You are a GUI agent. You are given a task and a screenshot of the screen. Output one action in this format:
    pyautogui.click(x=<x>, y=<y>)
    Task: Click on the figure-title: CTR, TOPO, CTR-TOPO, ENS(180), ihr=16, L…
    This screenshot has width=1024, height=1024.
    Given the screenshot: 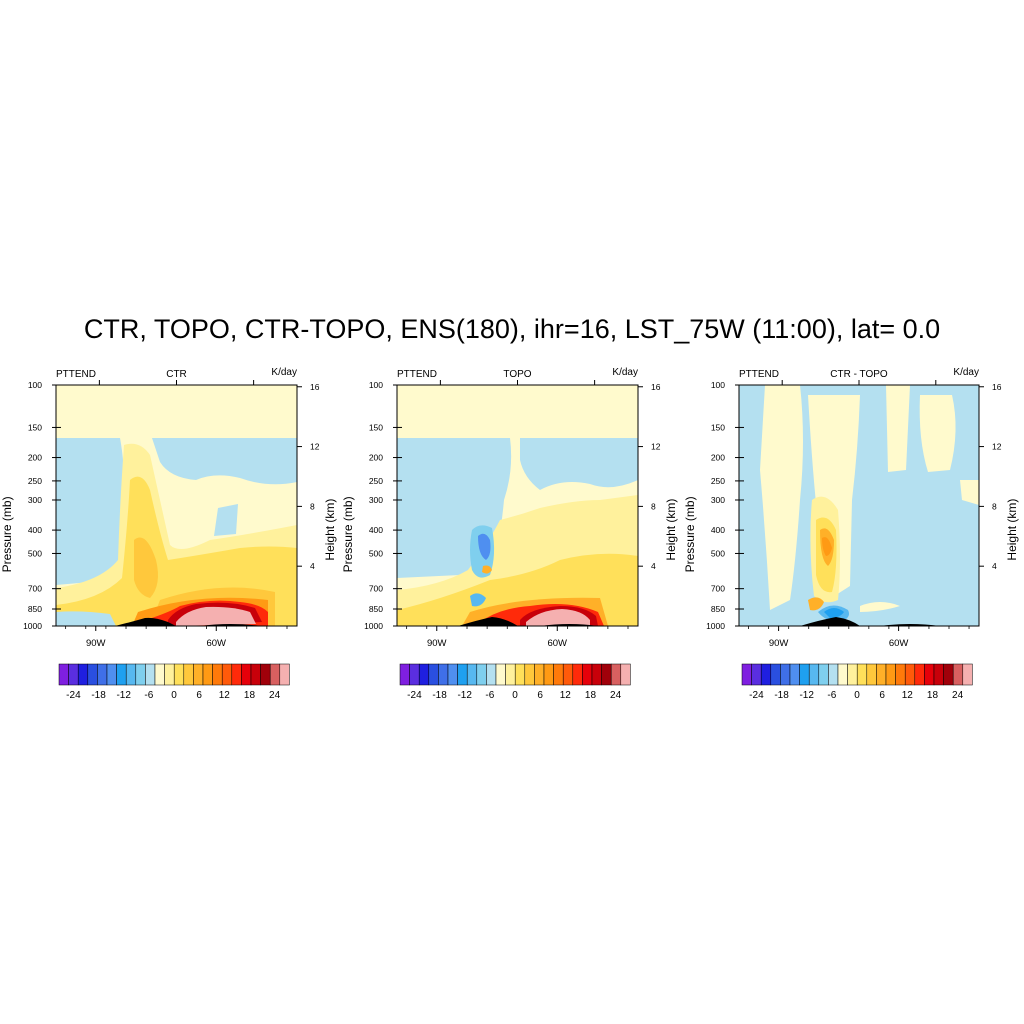 What is the action you would take?
    pyautogui.click(x=512, y=329)
    